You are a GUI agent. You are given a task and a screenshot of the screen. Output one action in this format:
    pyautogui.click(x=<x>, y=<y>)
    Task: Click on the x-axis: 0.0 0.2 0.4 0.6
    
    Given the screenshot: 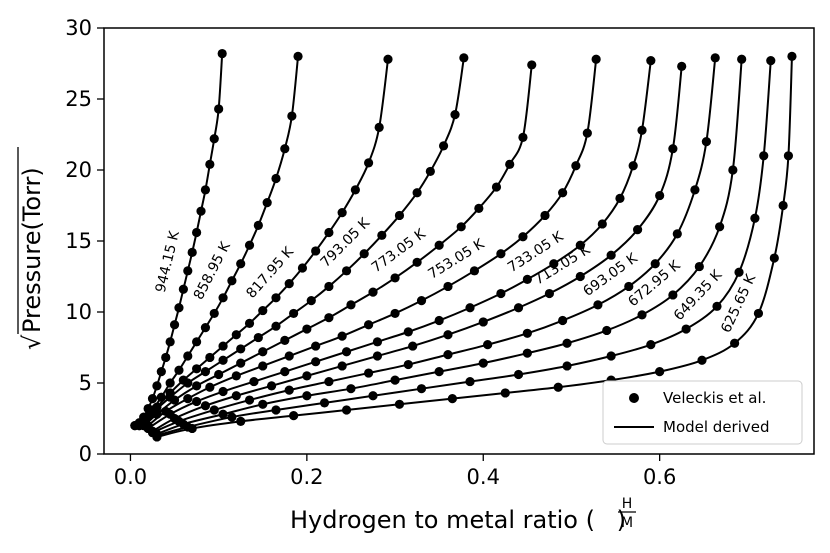 What is the action you would take?
    pyautogui.click(x=395, y=471)
    